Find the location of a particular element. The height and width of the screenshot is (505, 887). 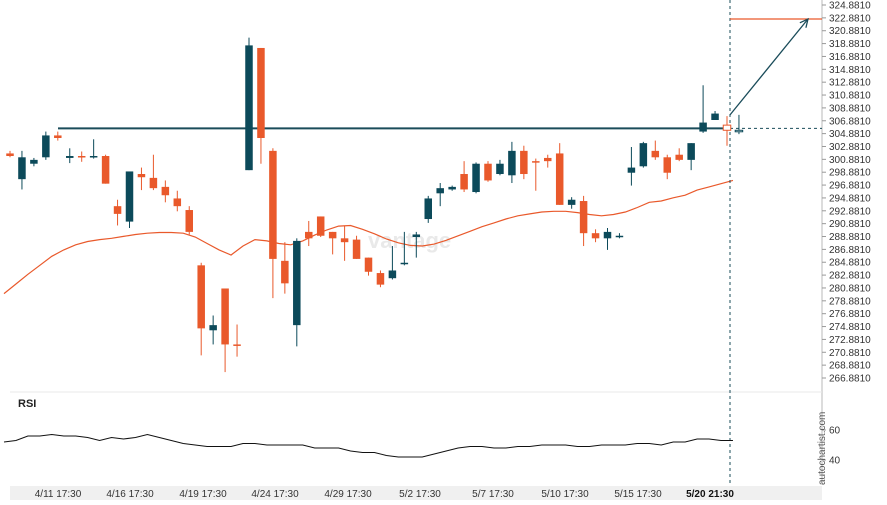

price-tick-label: 280.8810 is located at coordinates (850, 288).